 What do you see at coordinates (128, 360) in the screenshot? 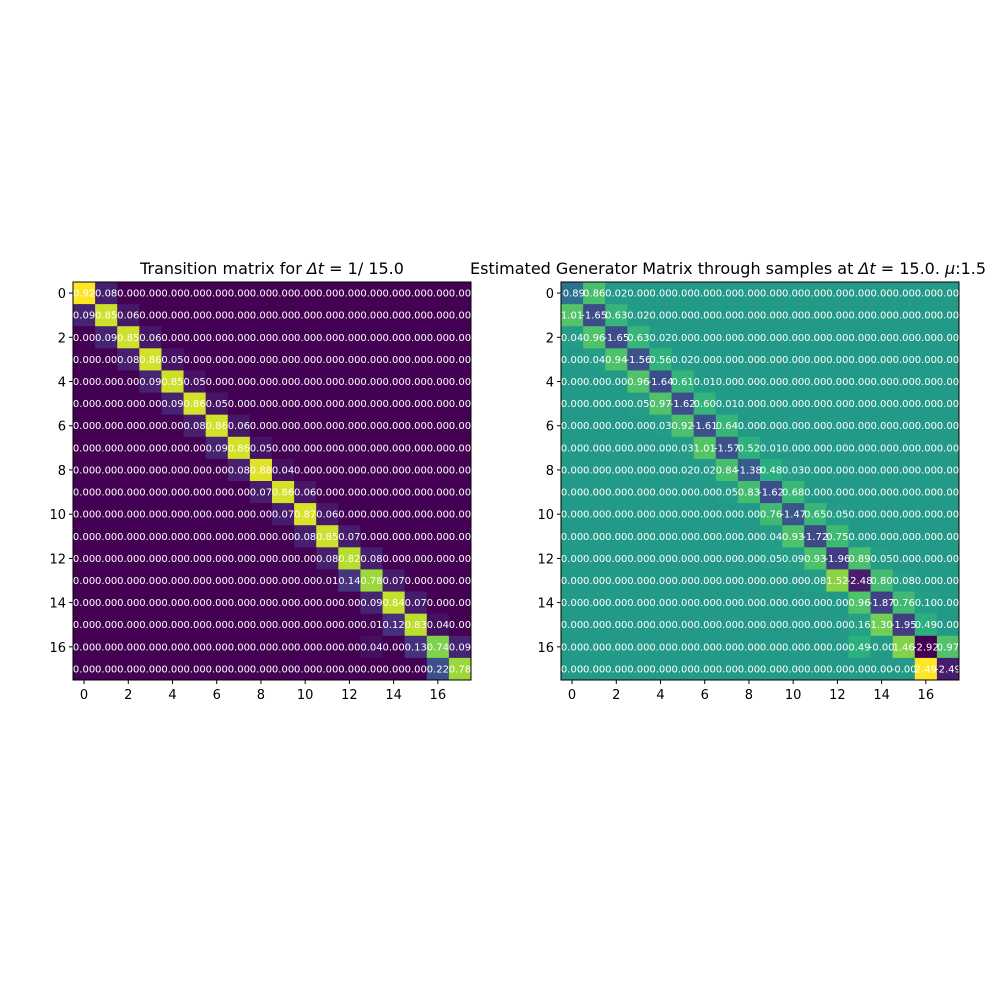
I see `cell-value-label: 0.08` at bounding box center [128, 360].